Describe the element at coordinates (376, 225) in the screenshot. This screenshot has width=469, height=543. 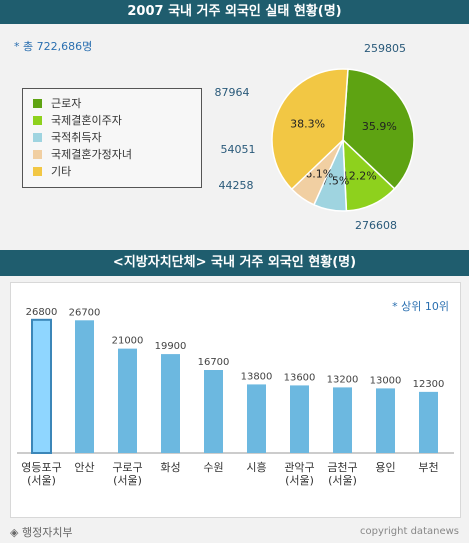
I see `pie-value-label: 276608` at that location.